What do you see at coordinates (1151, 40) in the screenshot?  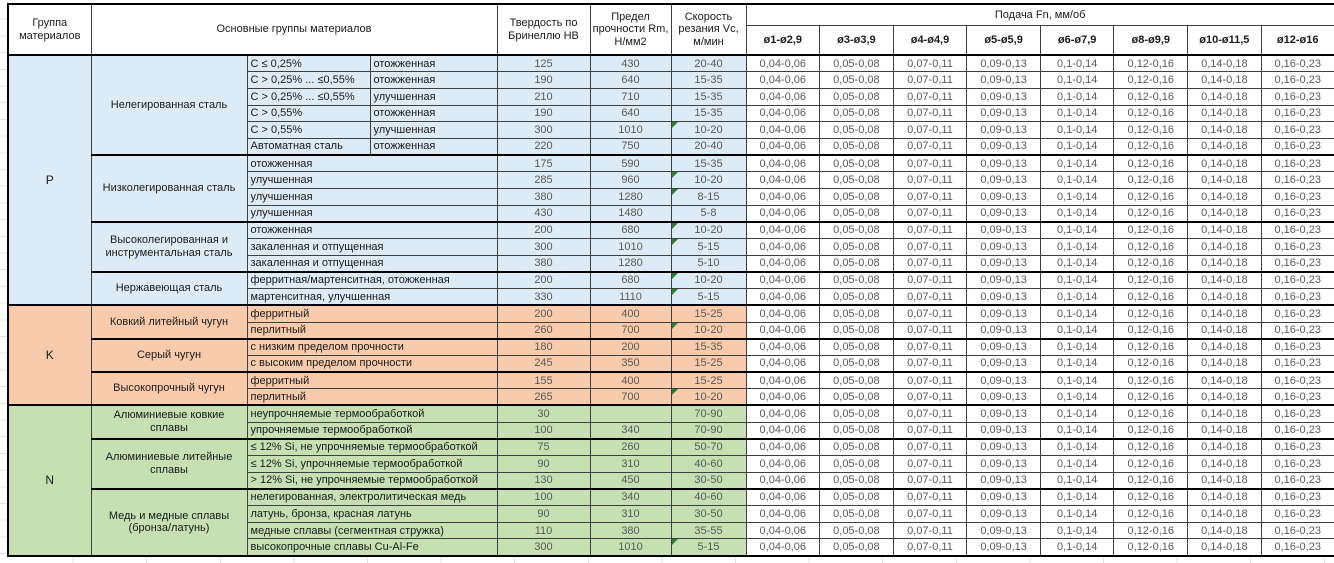 I see `header-diameter-range-6: ø8-ø9,9` at bounding box center [1151, 40].